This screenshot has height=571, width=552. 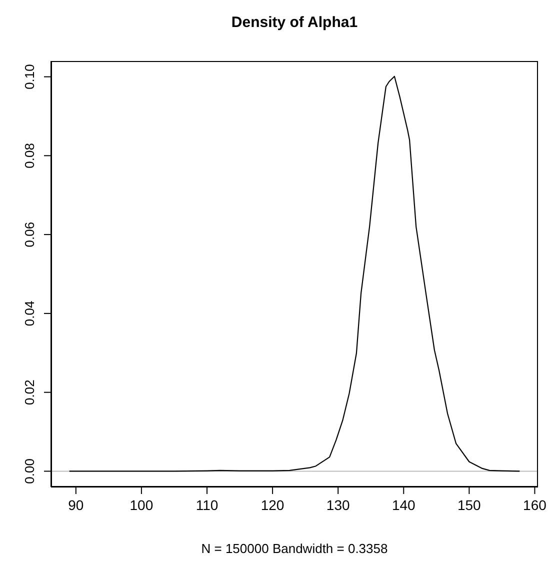 What do you see at coordinates (207, 504) in the screenshot?
I see `x-tick-label: 110` at bounding box center [207, 504].